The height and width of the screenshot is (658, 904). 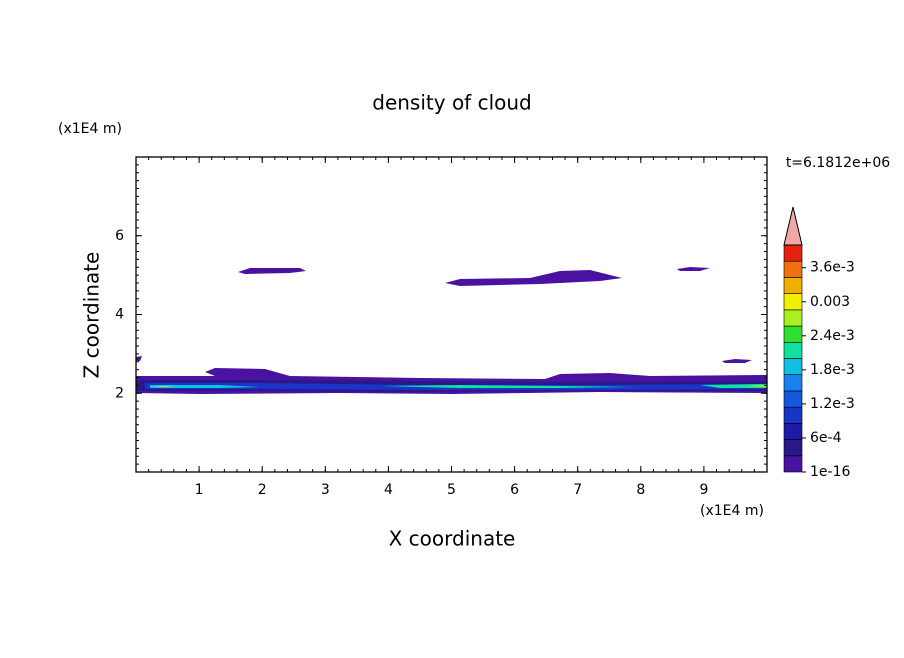 What do you see at coordinates (832, 336) in the screenshot?
I see `colorbar-tick-label: 2.4e-3` at bounding box center [832, 336].